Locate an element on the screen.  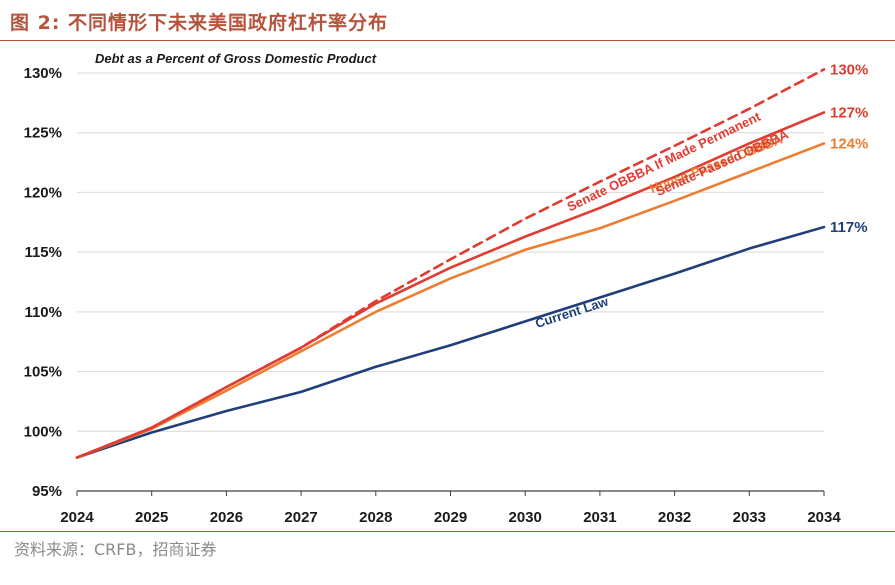
x-tick-label: 2034 is located at coordinates (824, 517).